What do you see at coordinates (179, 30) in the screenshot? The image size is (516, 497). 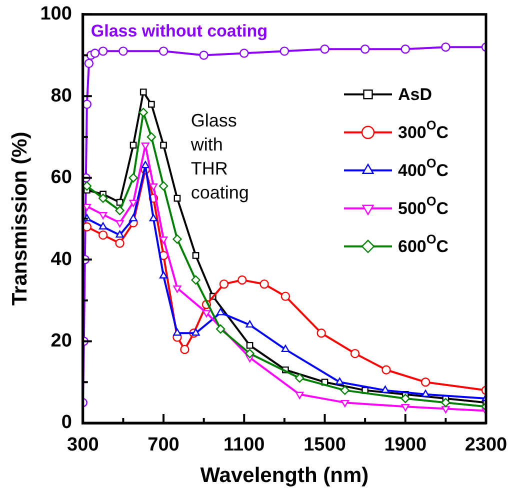 I see `series-label: Glass without coating` at bounding box center [179, 30].